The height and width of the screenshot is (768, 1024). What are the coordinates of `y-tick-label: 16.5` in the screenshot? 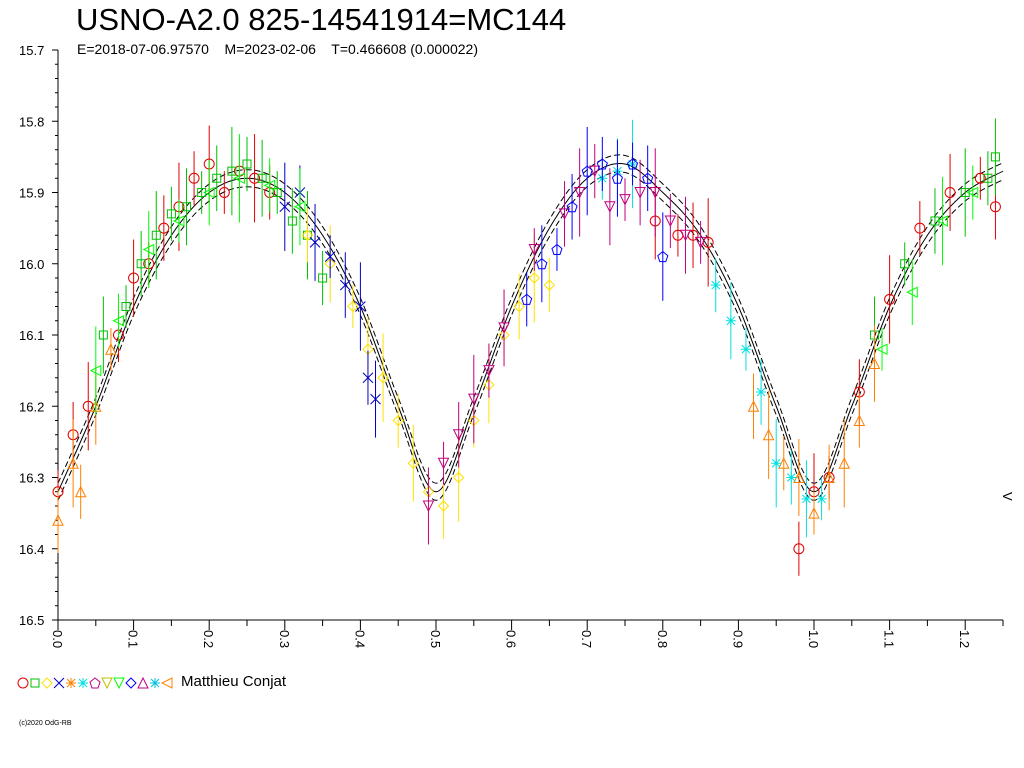 It's located at (31, 620).